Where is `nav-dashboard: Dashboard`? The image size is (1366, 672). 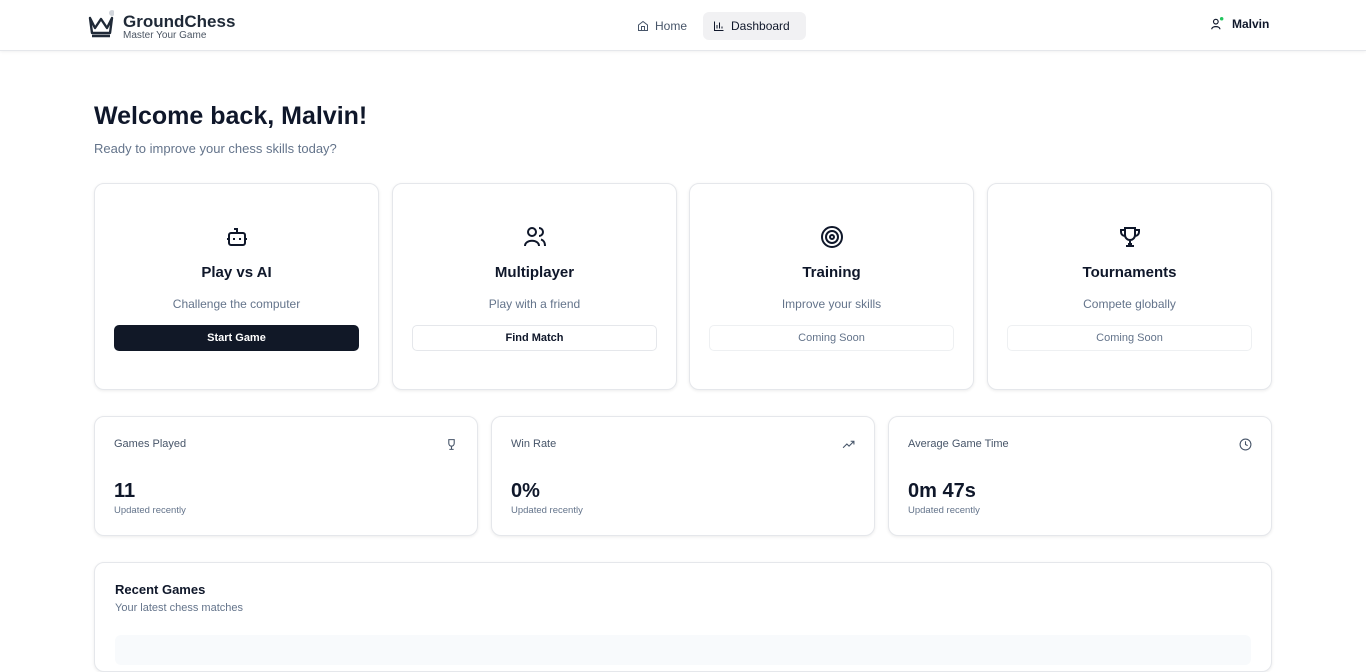
nav-dashboard: Dashboard is located at coordinates (754, 26).